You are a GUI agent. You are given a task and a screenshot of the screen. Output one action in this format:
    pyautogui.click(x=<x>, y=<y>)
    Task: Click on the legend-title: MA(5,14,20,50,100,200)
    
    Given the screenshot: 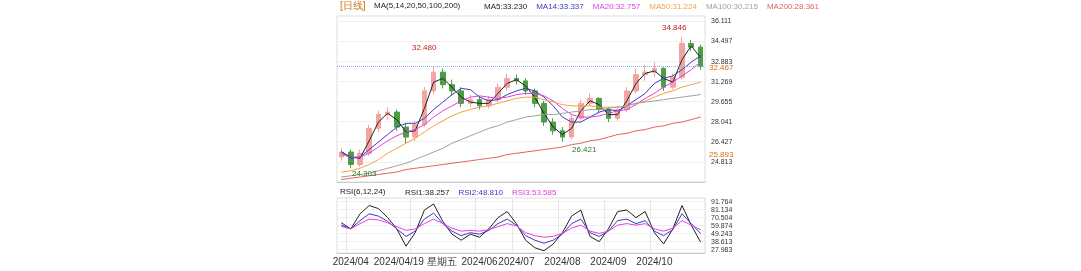 What is the action you would take?
    pyautogui.click(x=417, y=5)
    